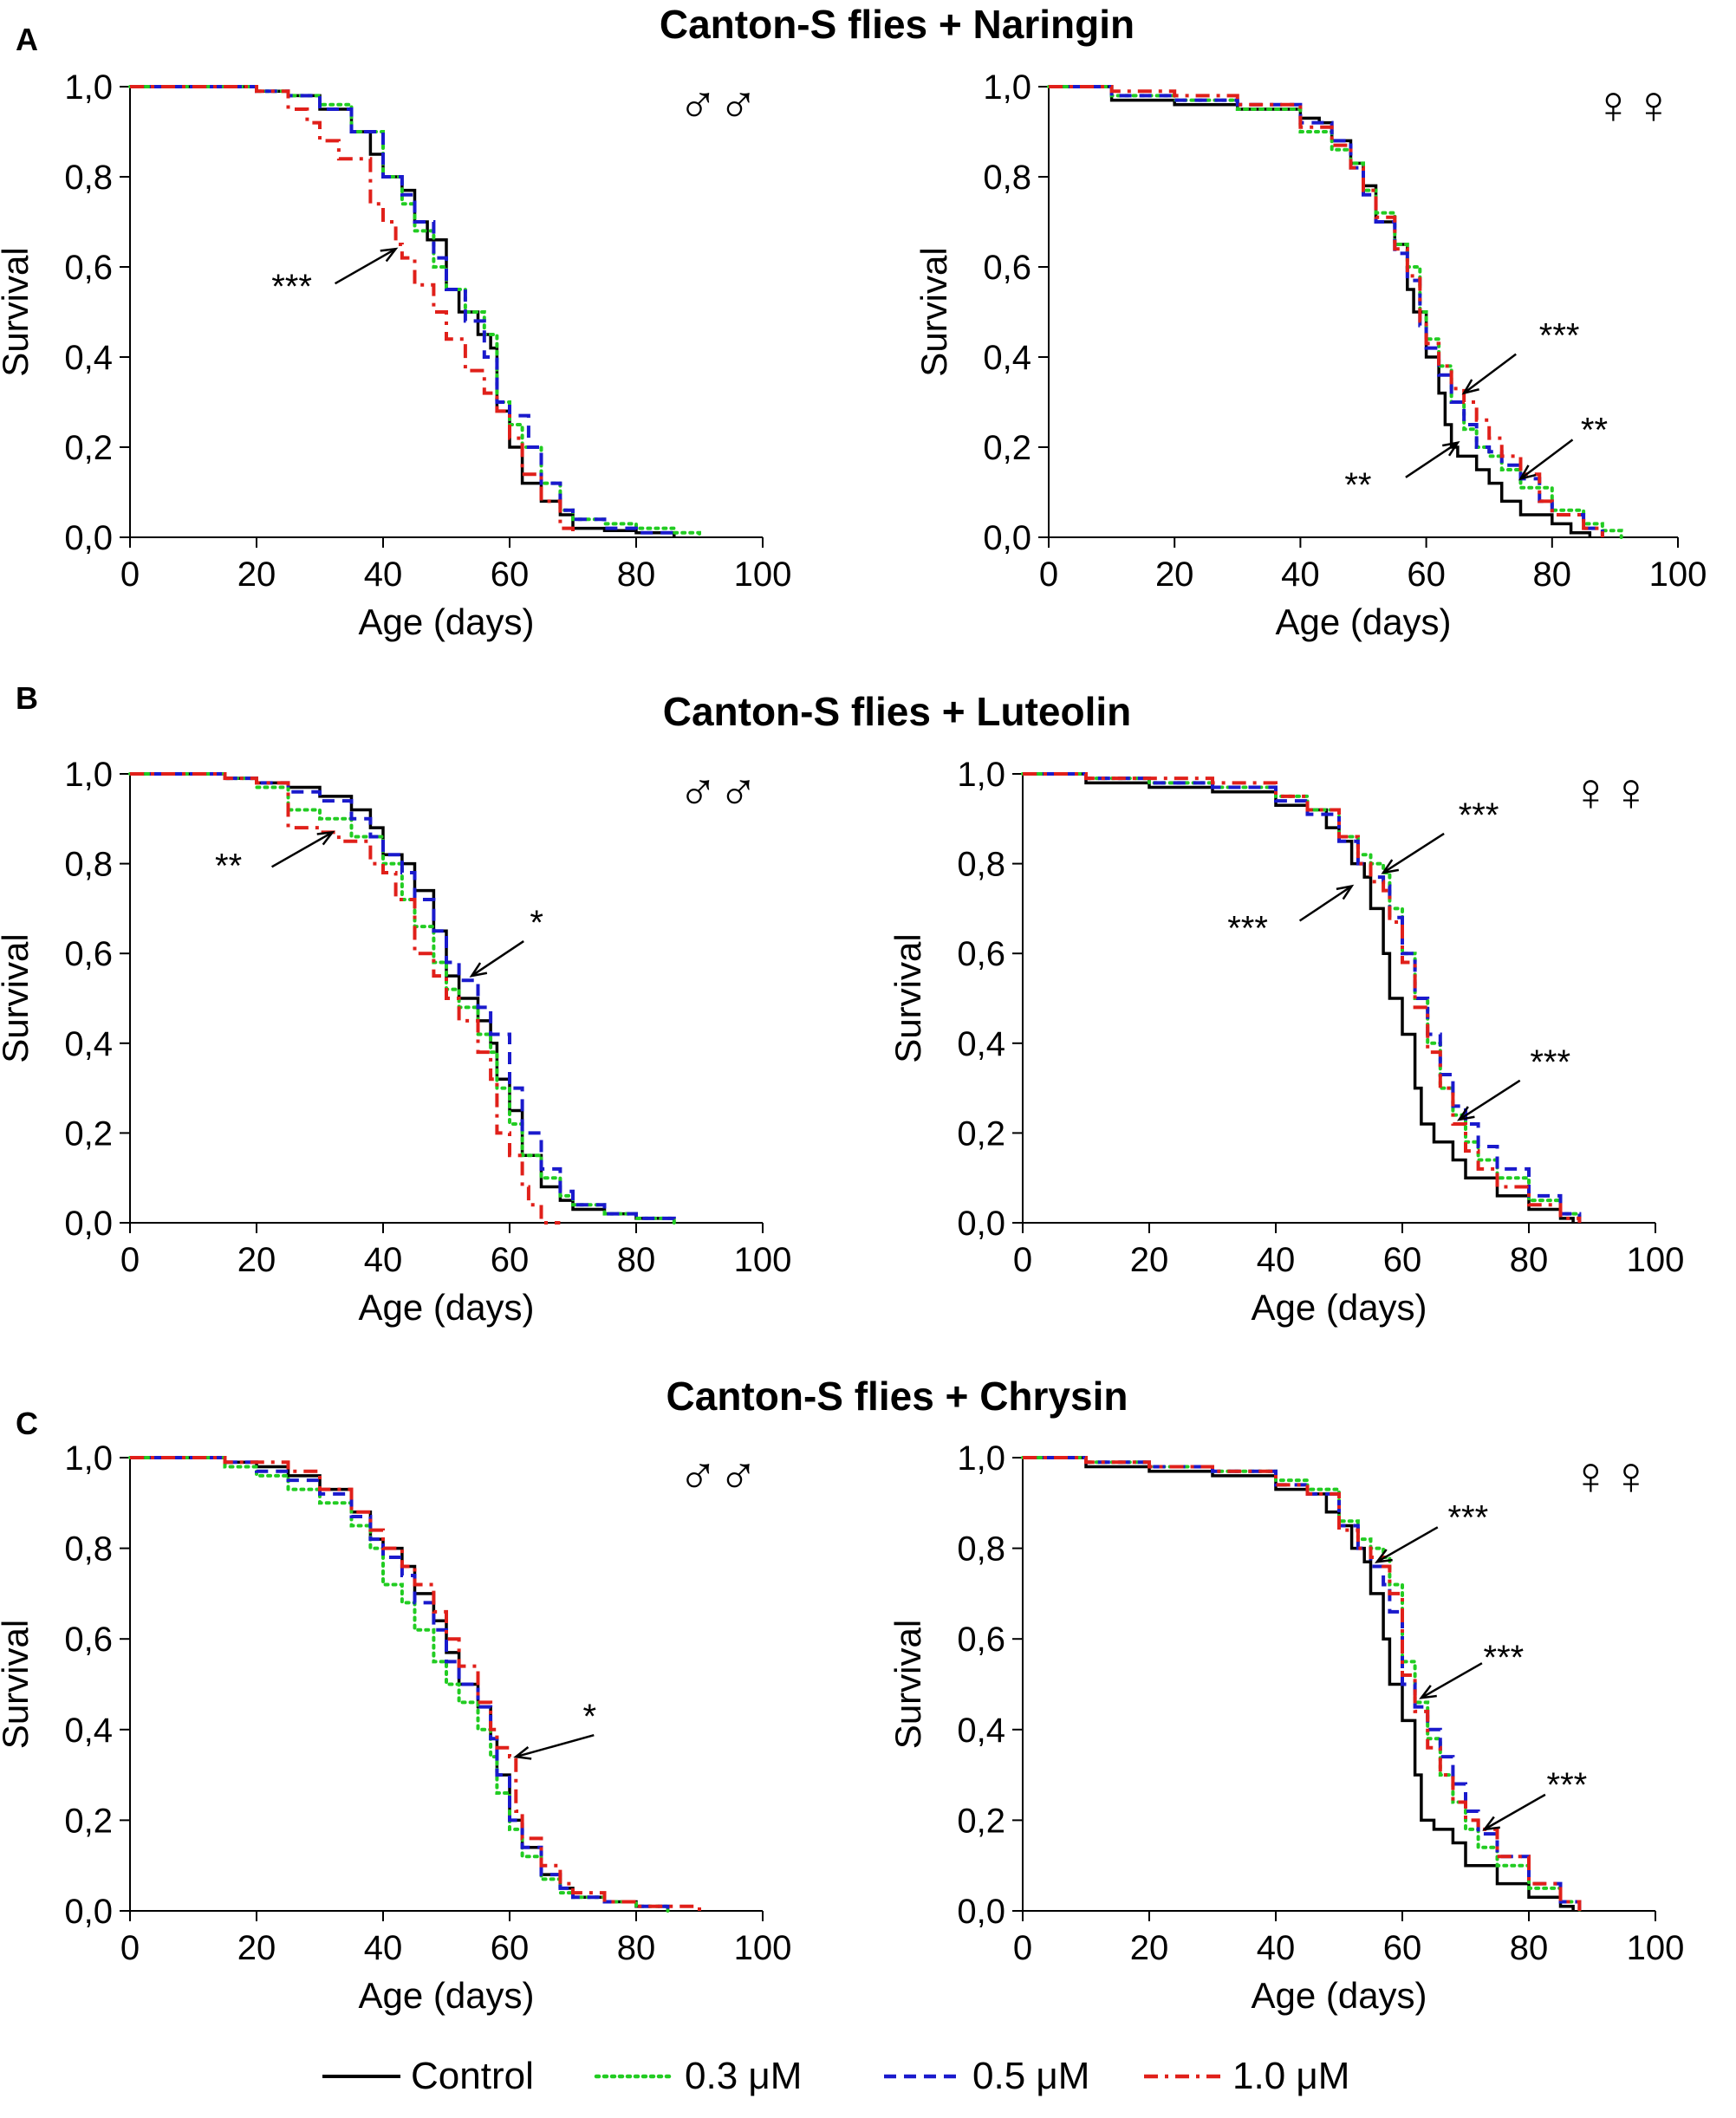 Image resolution: width=1736 pixels, height=2118 pixels. Describe the element at coordinates (1633, 105) in the screenshot. I see `female-symbol: ♀♀` at that location.